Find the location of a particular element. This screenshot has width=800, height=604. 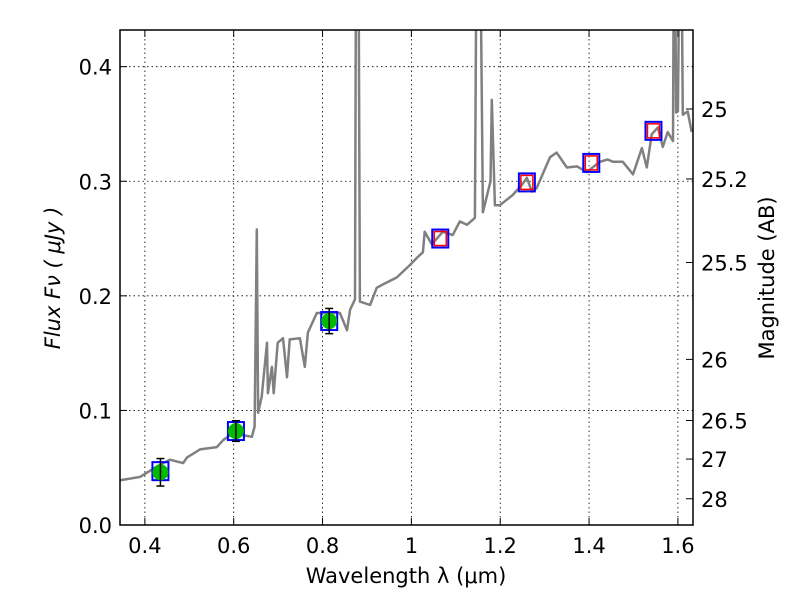

y-tick-label: 0.2 is located at coordinates (95, 297).